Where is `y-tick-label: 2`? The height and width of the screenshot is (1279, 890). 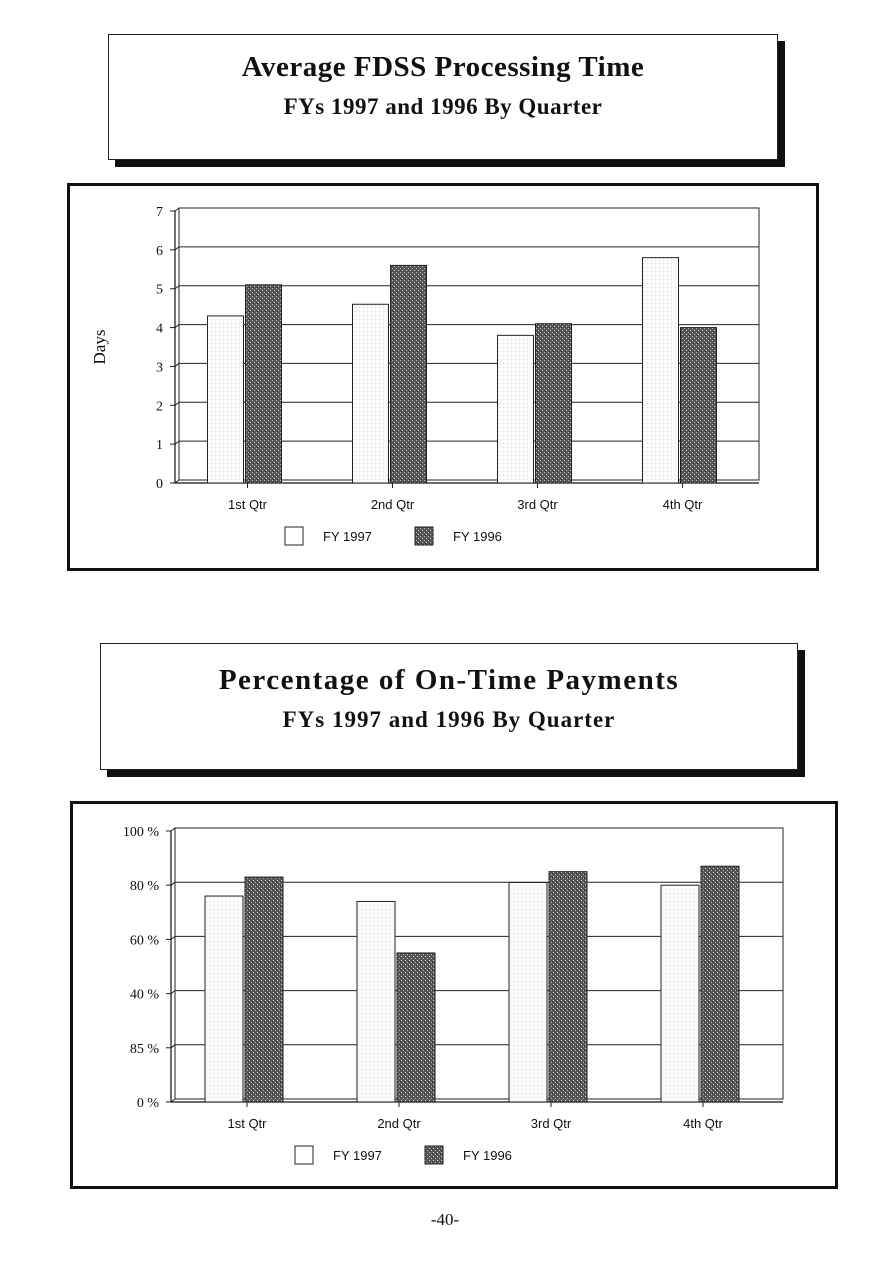
y-tick-label: 2 is located at coordinates (159, 406).